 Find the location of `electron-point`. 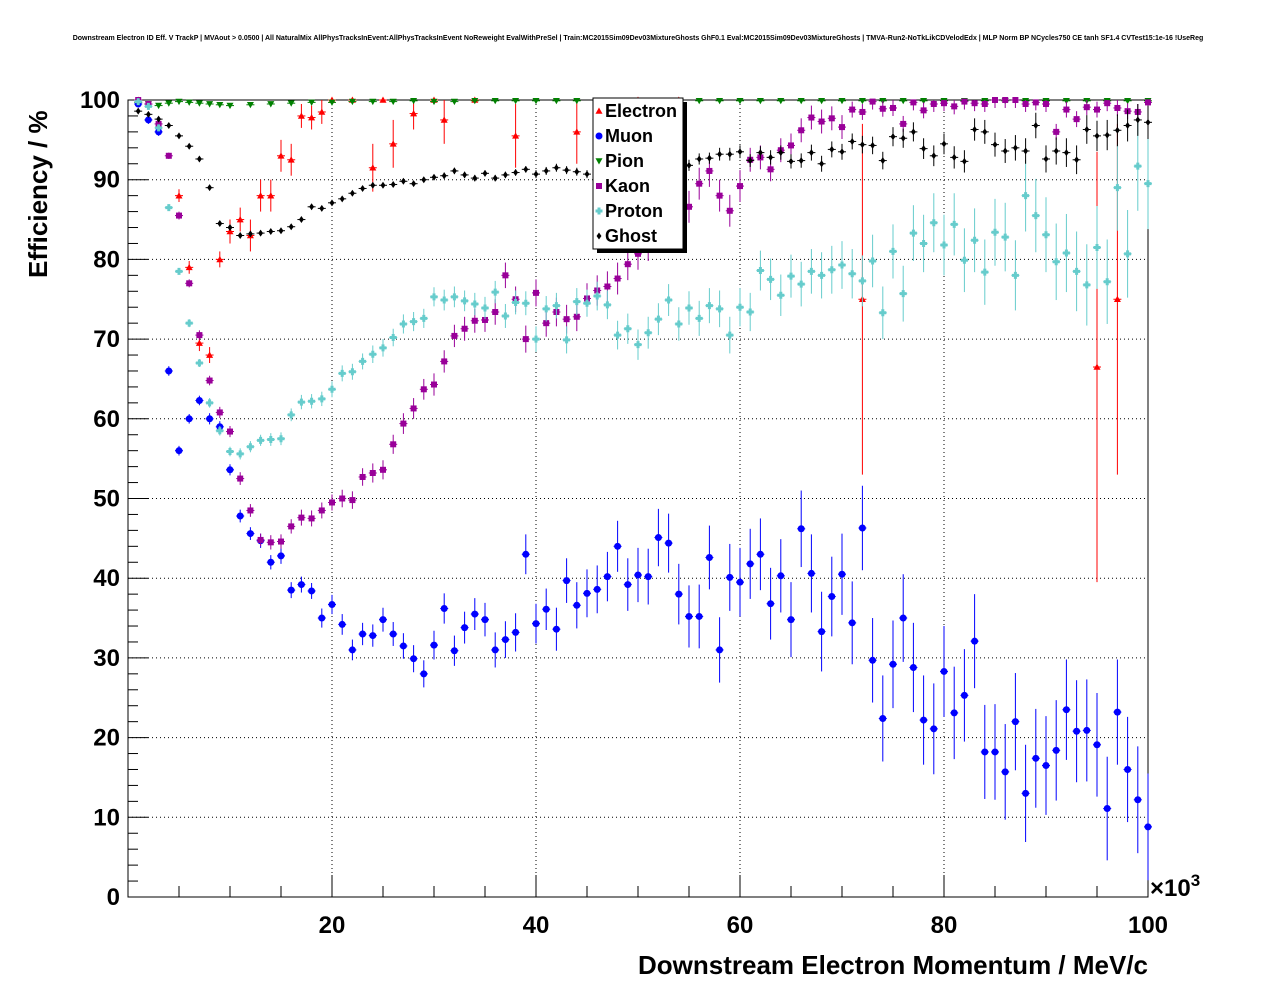

electron-point is located at coordinates (322, 111).